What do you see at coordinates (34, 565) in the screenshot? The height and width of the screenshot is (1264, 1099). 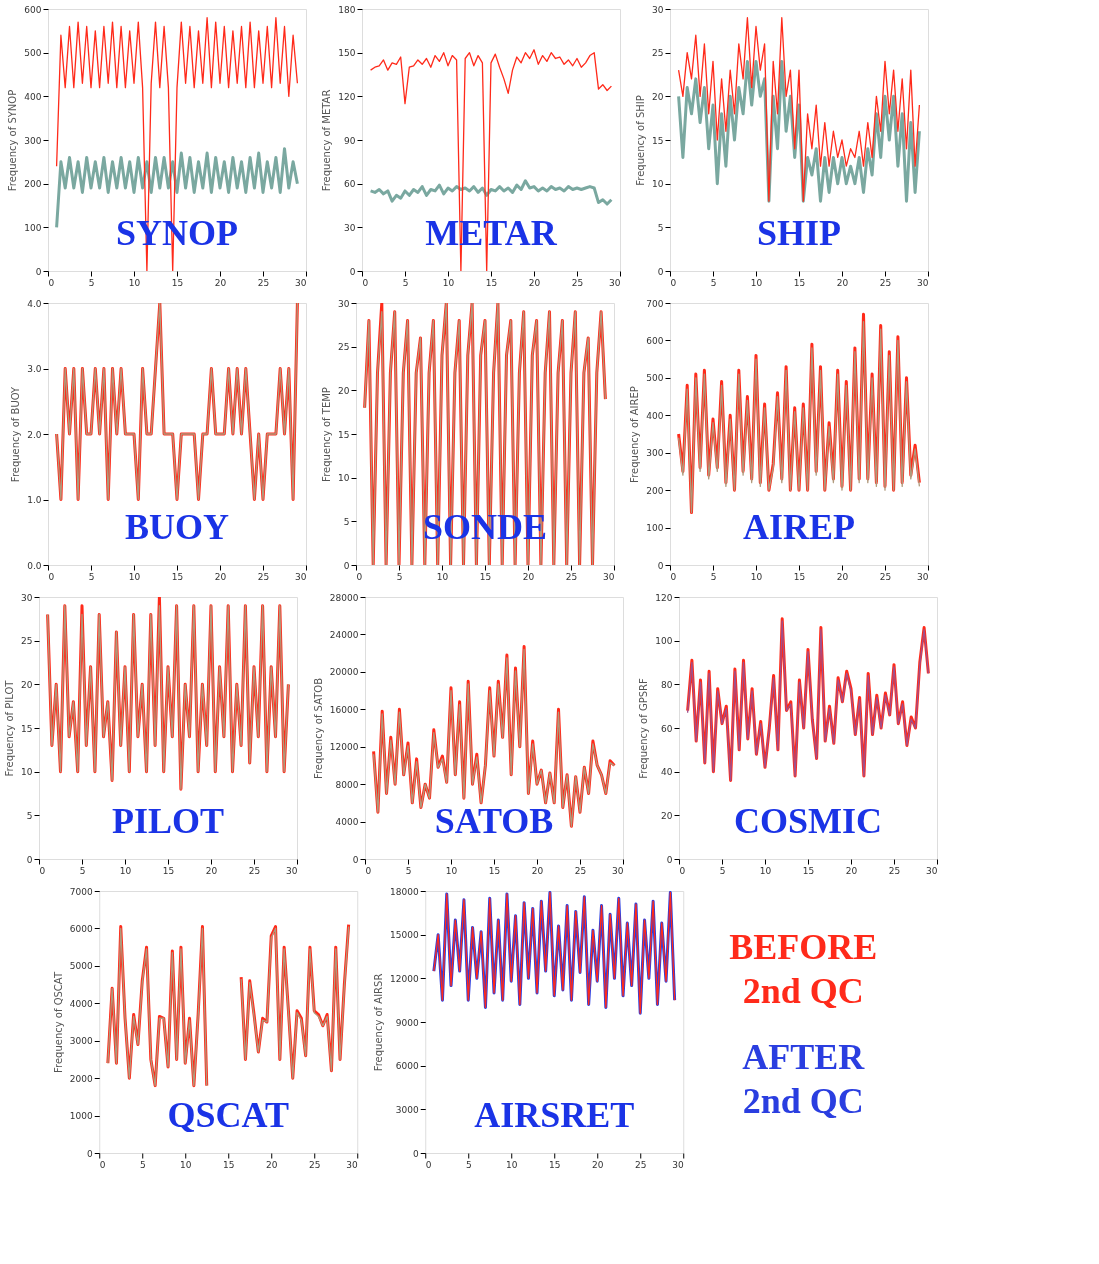 I see `y-tick-label: 0.0` at bounding box center [34, 565].